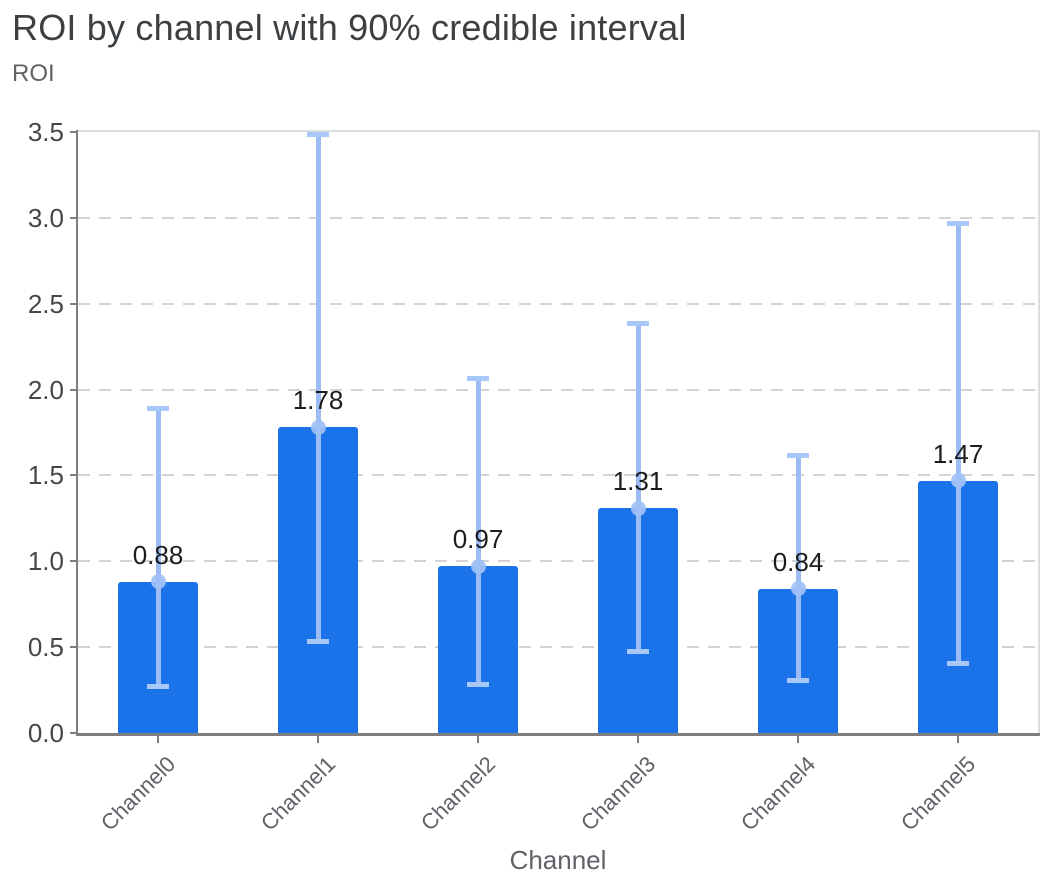 The height and width of the screenshot is (886, 1048). Describe the element at coordinates (558, 734) in the screenshot. I see `x-axis-line` at that location.